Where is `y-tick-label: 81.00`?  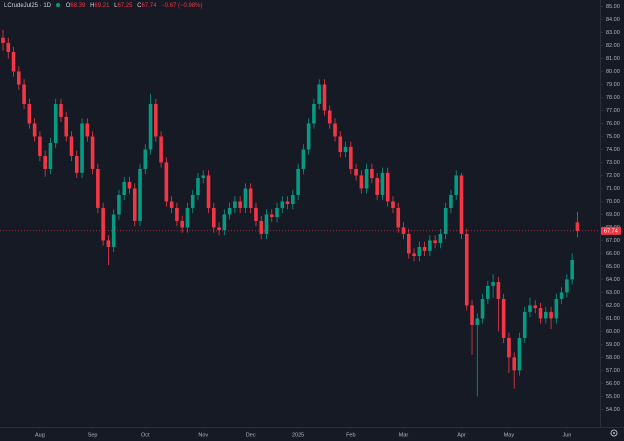 y-tick-label: 81.00 is located at coordinates (613, 59).